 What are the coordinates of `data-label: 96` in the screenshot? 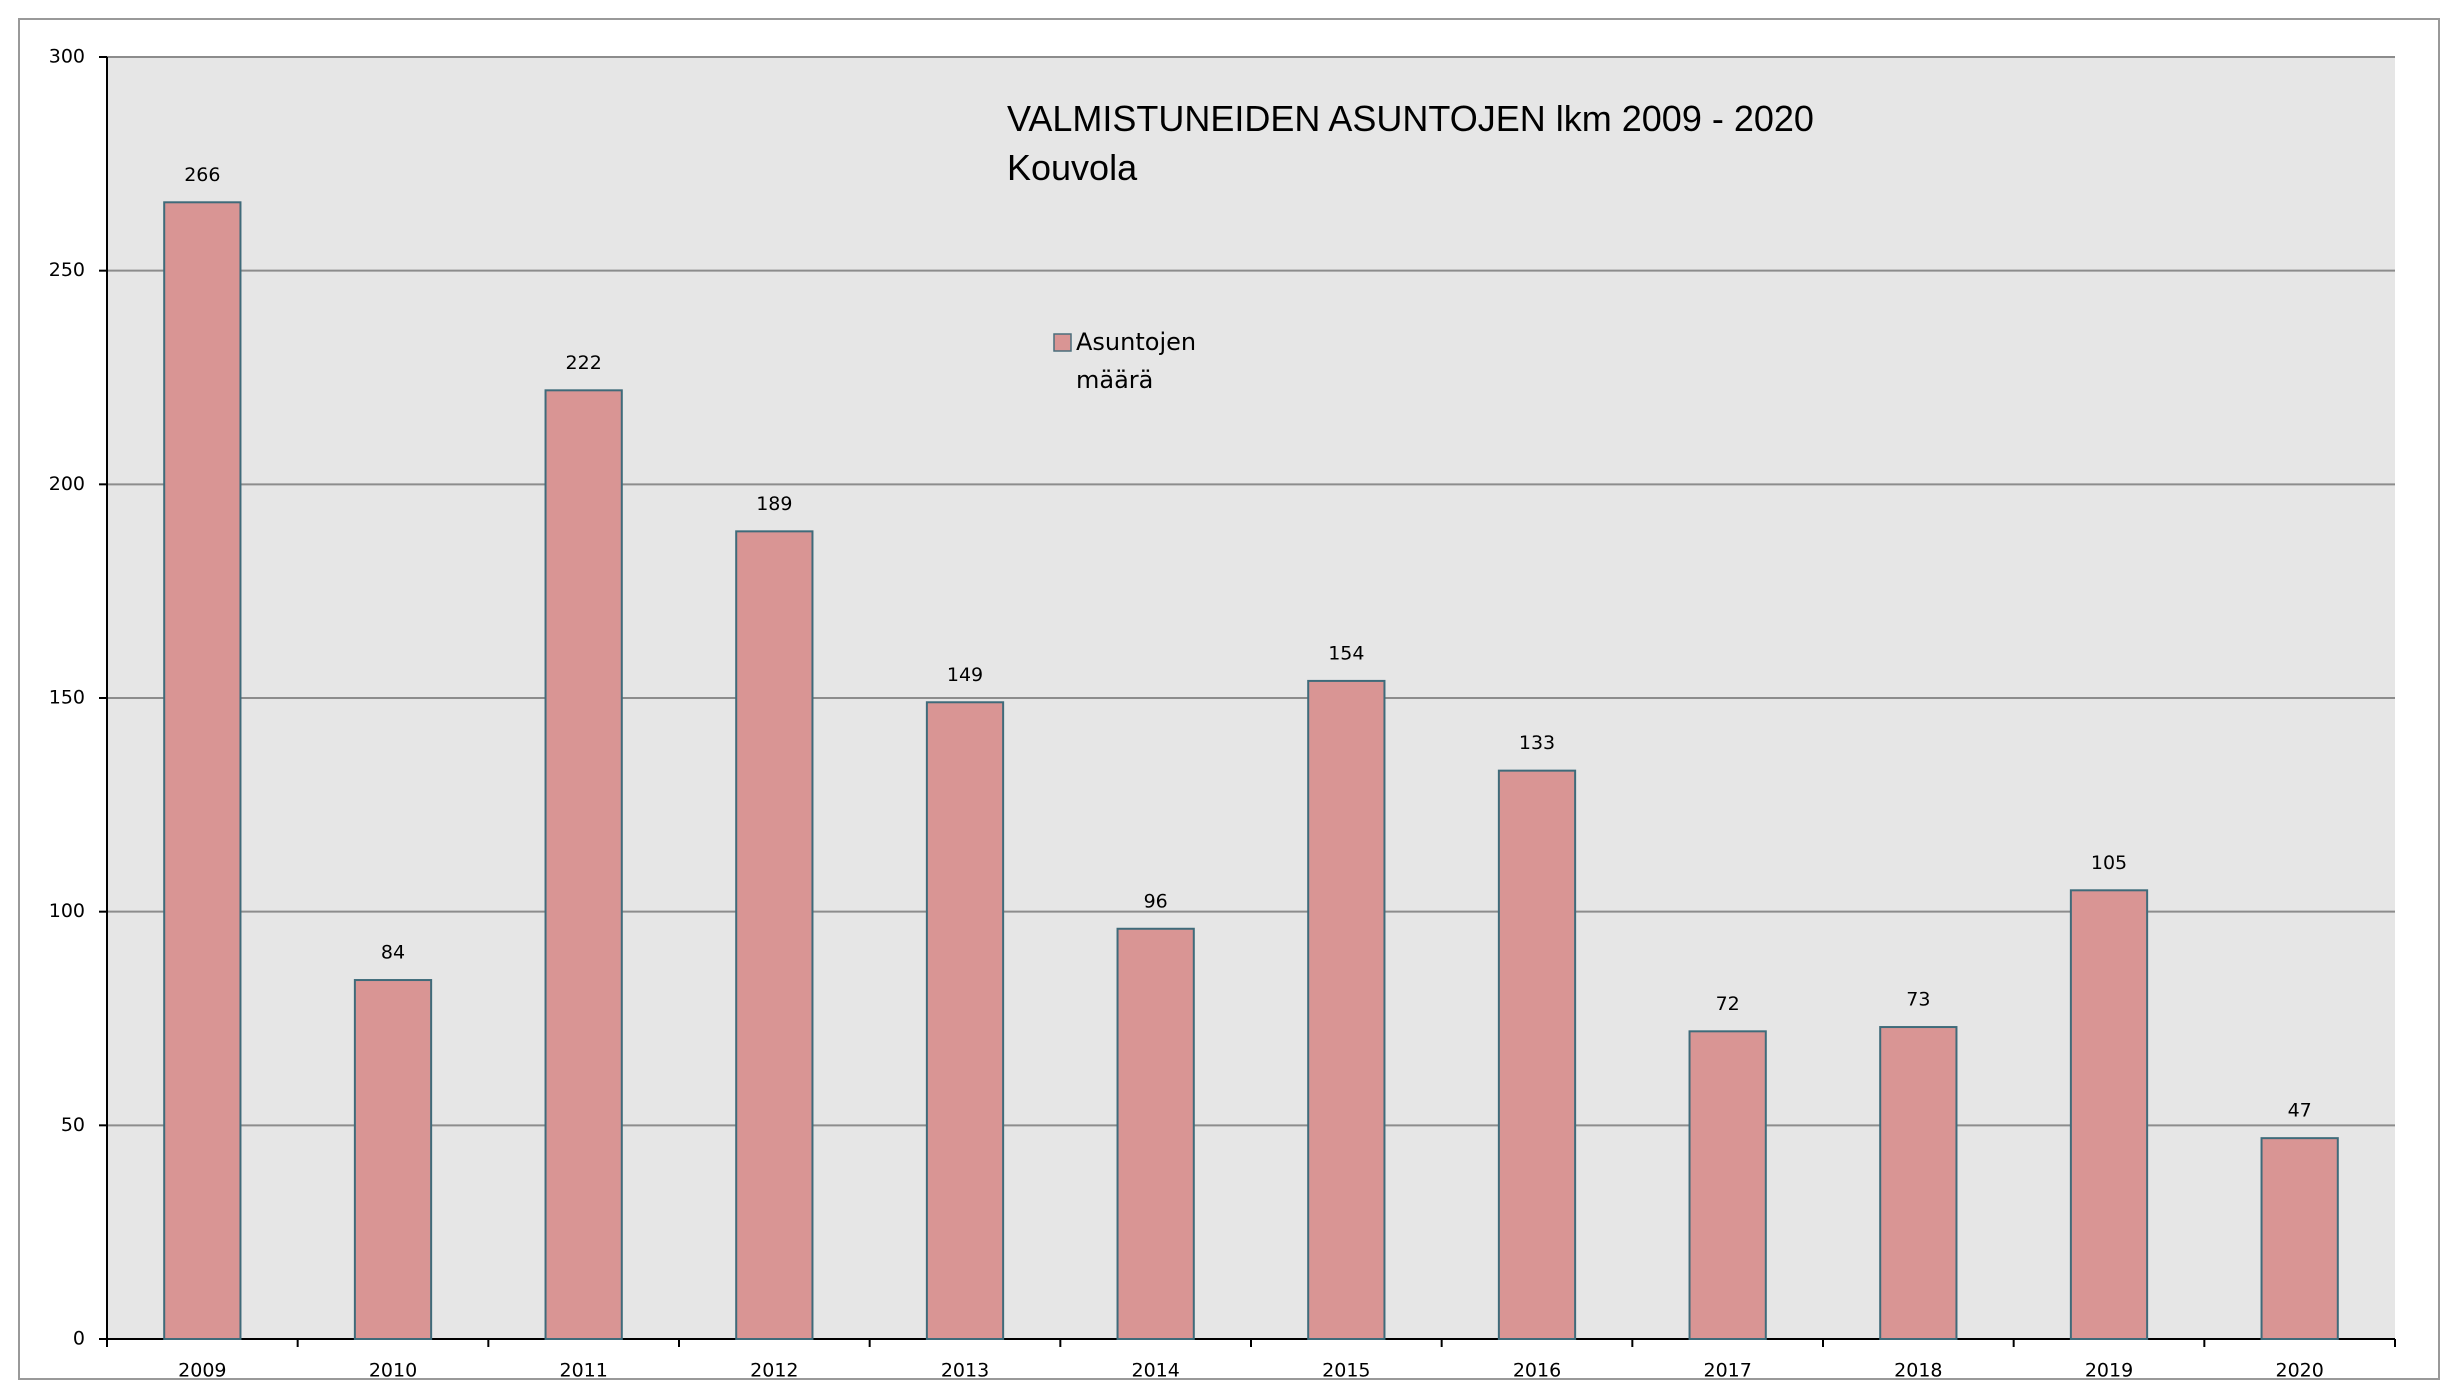 It's located at (1156, 901).